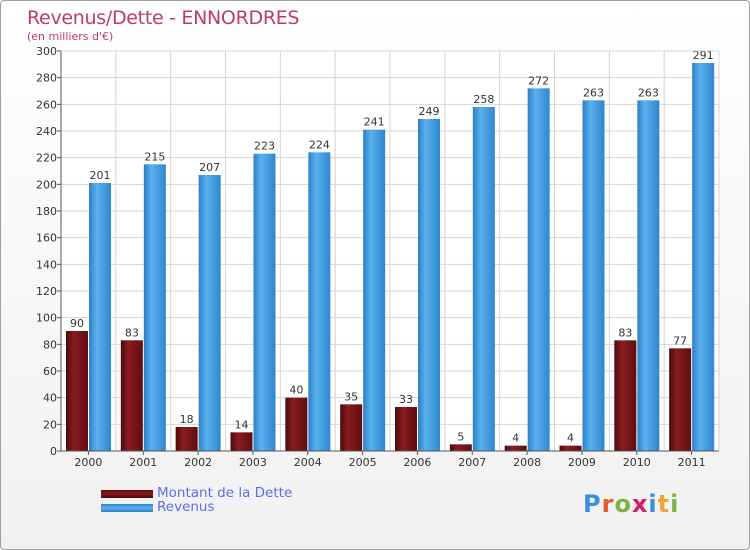 This screenshot has width=750, height=550. I want to click on data-label: 5, so click(460, 436).